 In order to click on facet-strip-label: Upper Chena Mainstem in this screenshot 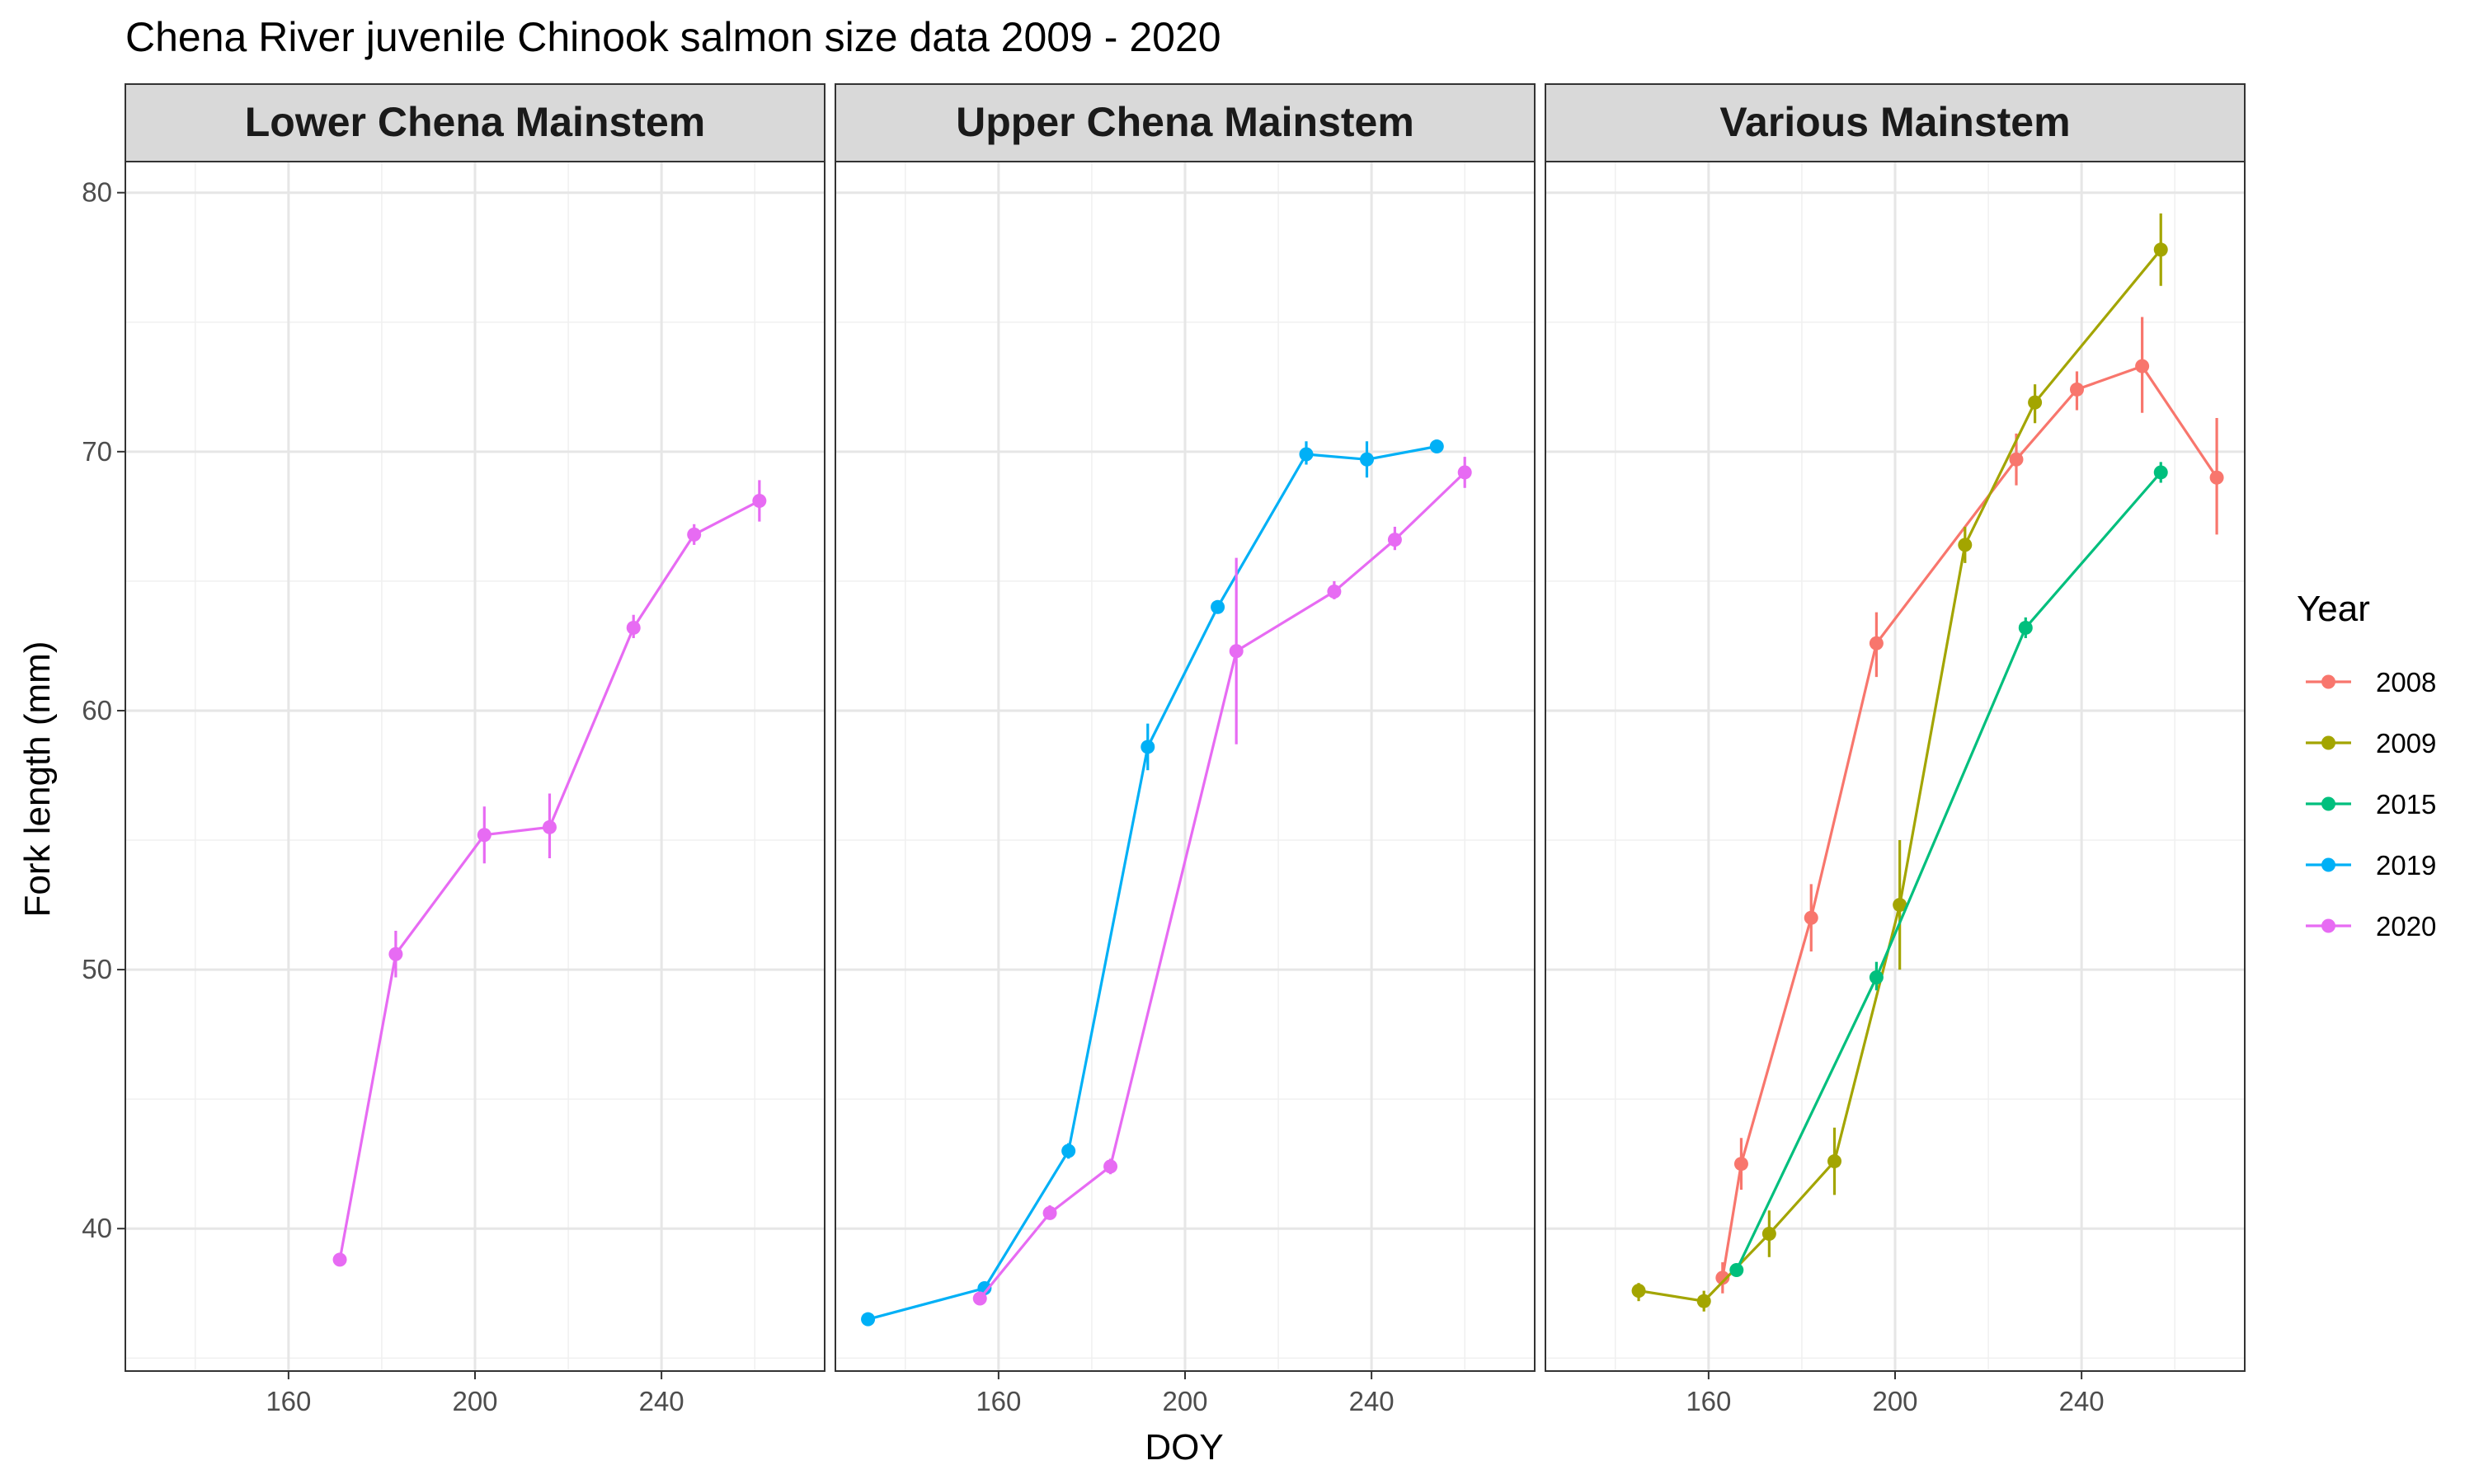, I will do `click(1185, 122)`.